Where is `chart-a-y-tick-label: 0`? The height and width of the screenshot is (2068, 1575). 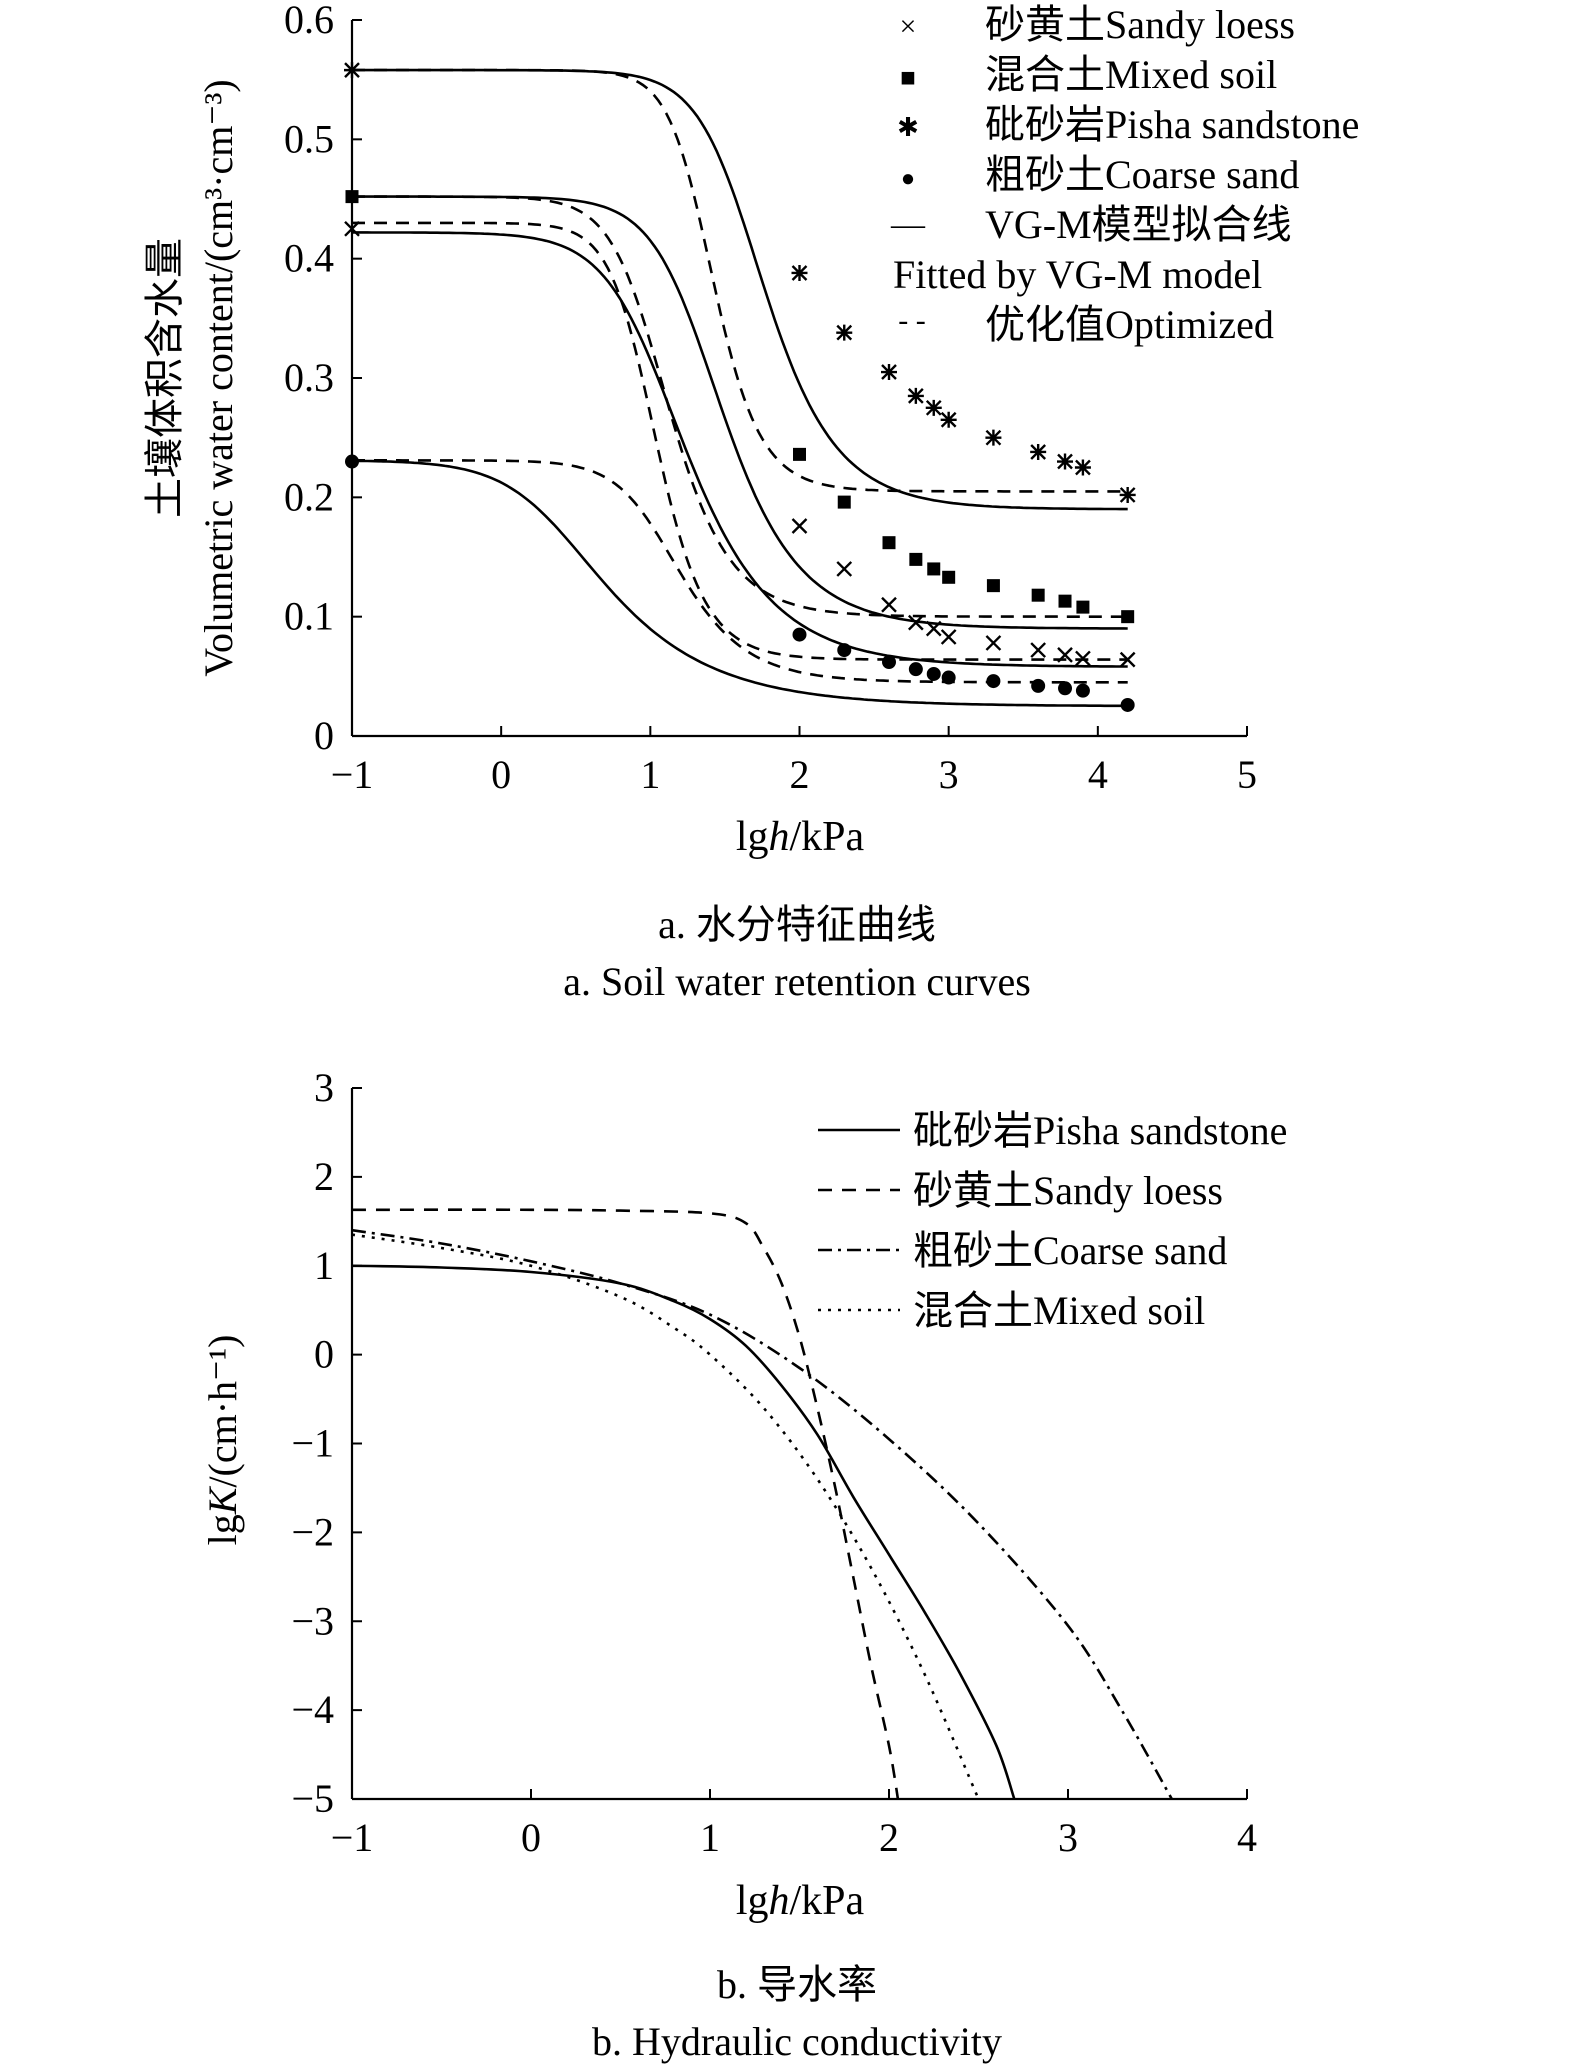
chart-a-y-tick-label: 0 is located at coordinates (324, 735).